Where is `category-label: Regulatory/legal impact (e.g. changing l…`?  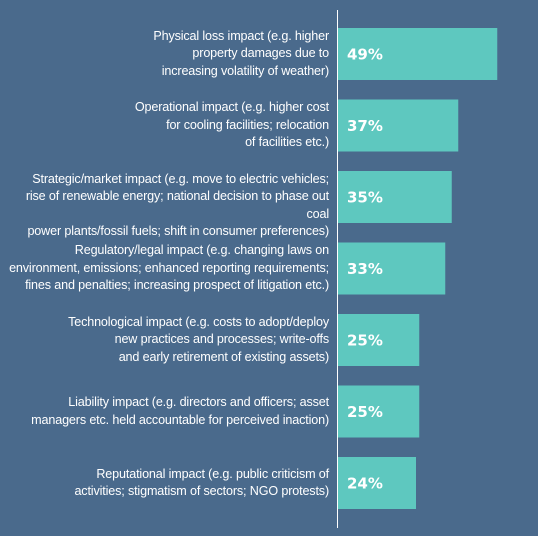 category-label: Regulatory/legal impact (e.g. changing l… is located at coordinates (169, 268).